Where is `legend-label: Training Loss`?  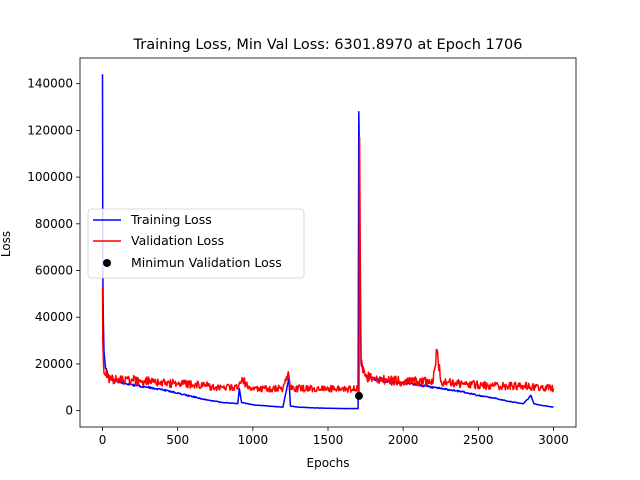
legend-label: Training Loss is located at coordinates (171, 219).